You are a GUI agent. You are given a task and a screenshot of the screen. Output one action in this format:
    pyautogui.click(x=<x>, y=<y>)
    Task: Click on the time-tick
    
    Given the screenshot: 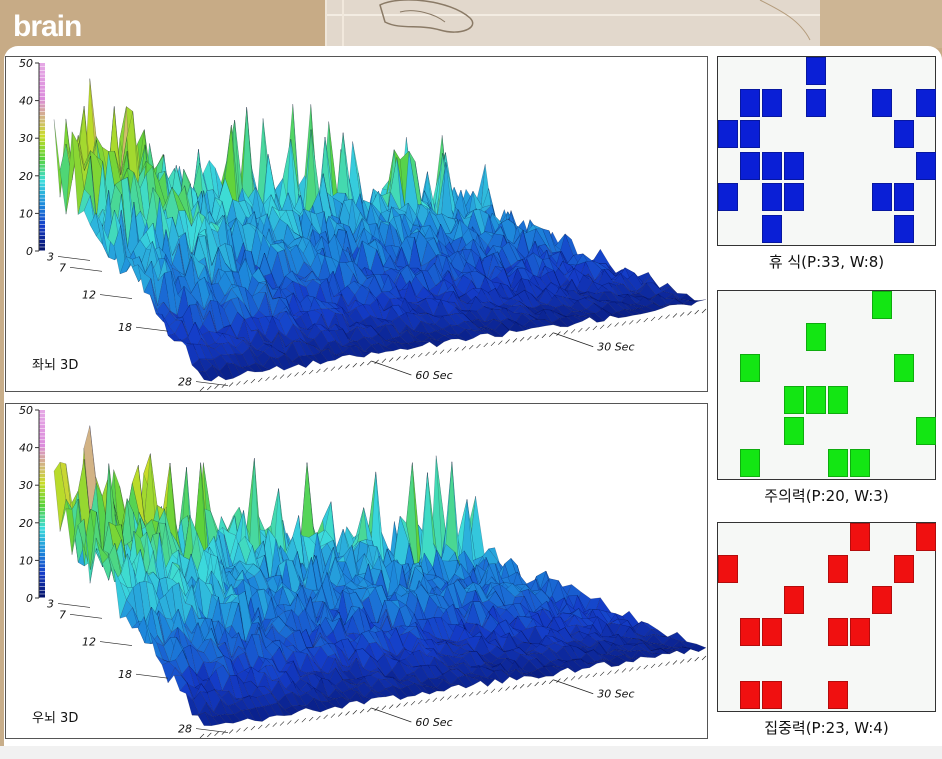 What is the action you would take?
    pyautogui.click(x=573, y=340)
    